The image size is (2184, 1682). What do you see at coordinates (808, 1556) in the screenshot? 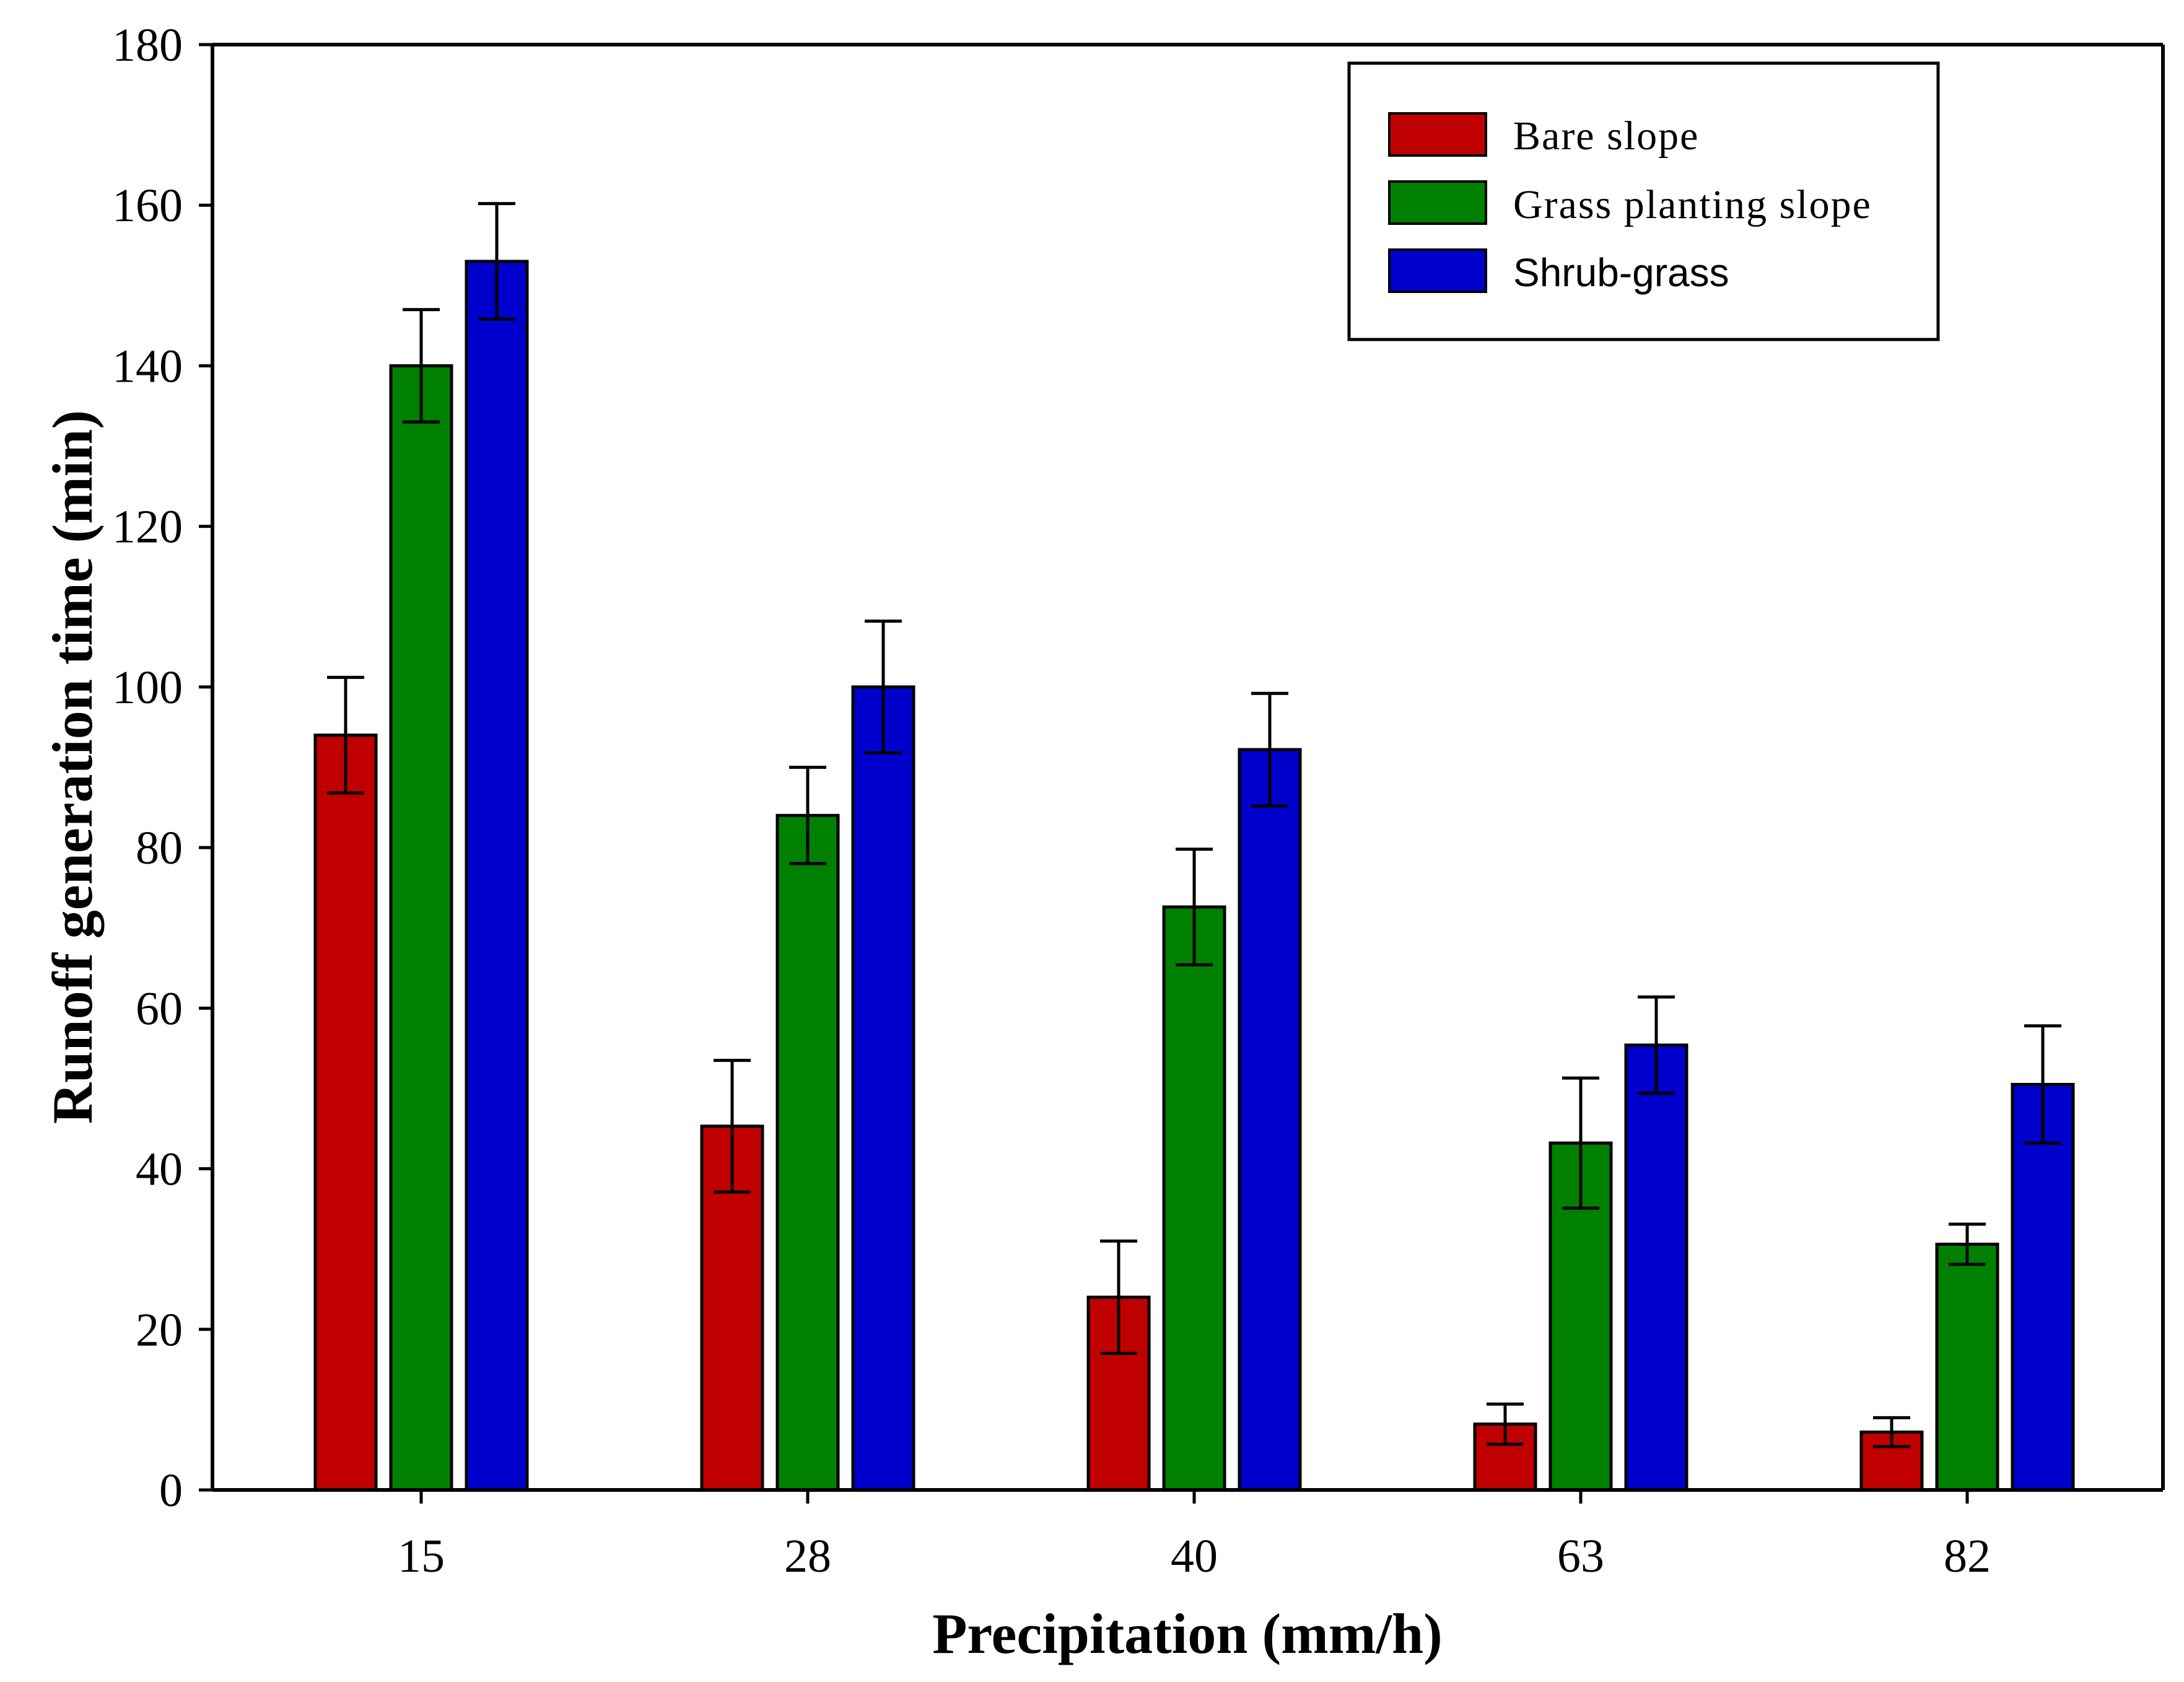
I see `x-tick-label: 28` at bounding box center [808, 1556].